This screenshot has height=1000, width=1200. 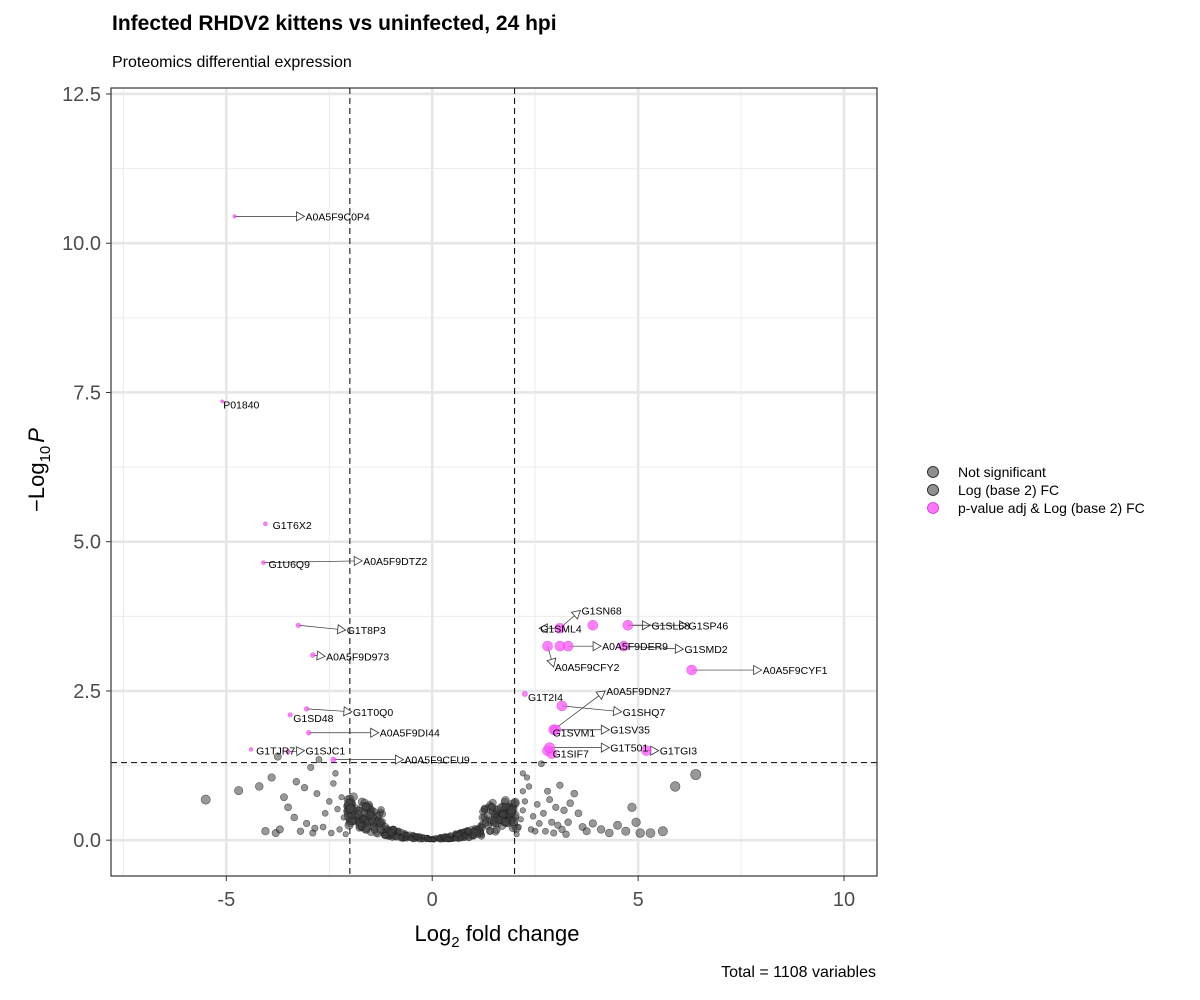 I want to click on point-label: A0A5F9D973, so click(x=357, y=657).